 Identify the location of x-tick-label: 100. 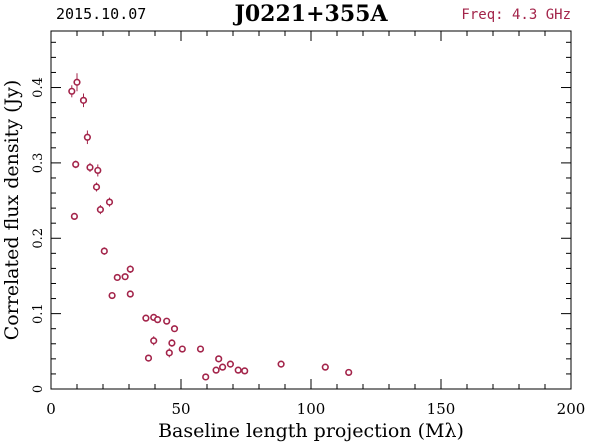
(311, 409).